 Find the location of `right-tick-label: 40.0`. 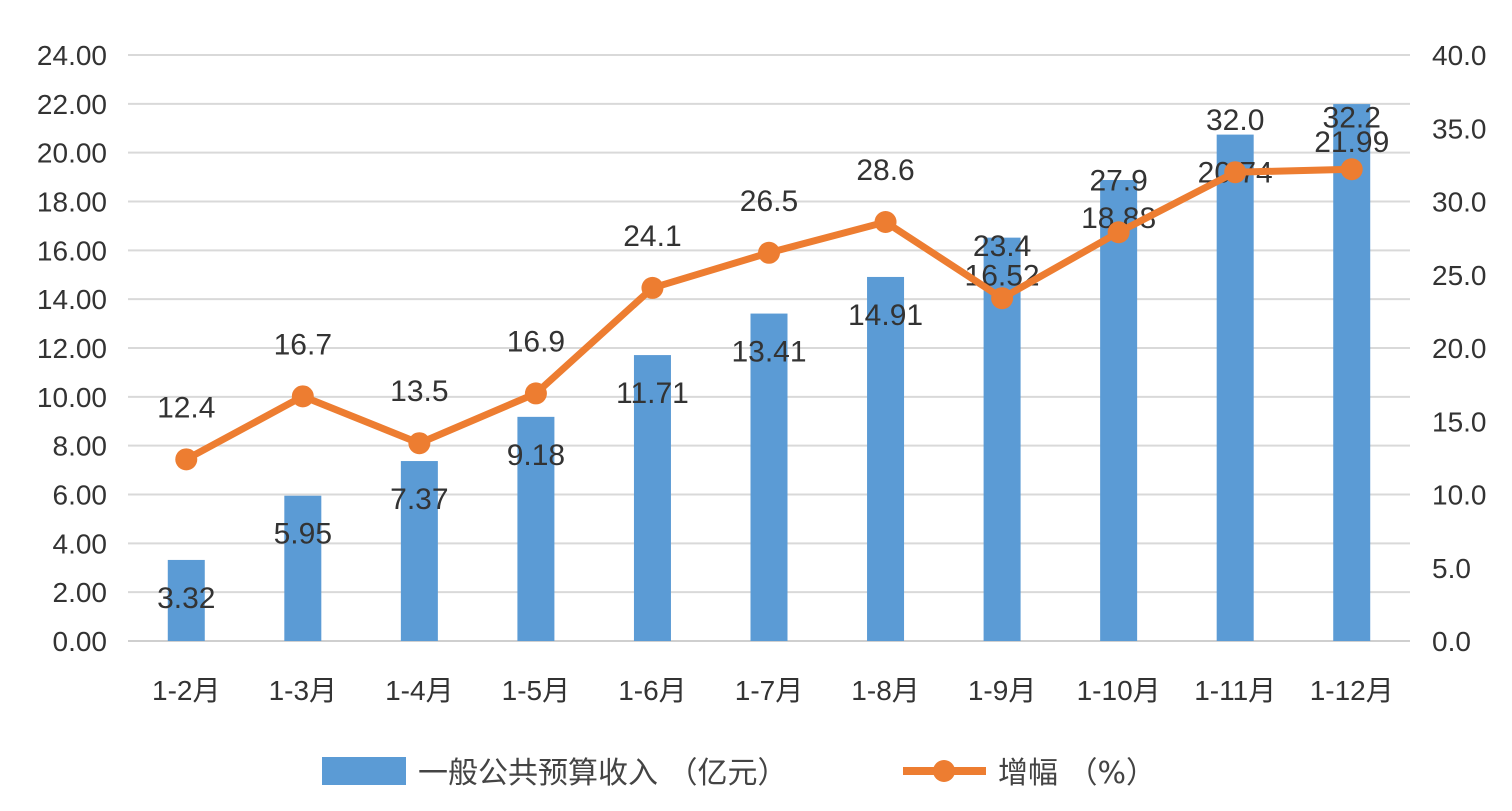

right-tick-label: 40.0 is located at coordinates (1459, 55).